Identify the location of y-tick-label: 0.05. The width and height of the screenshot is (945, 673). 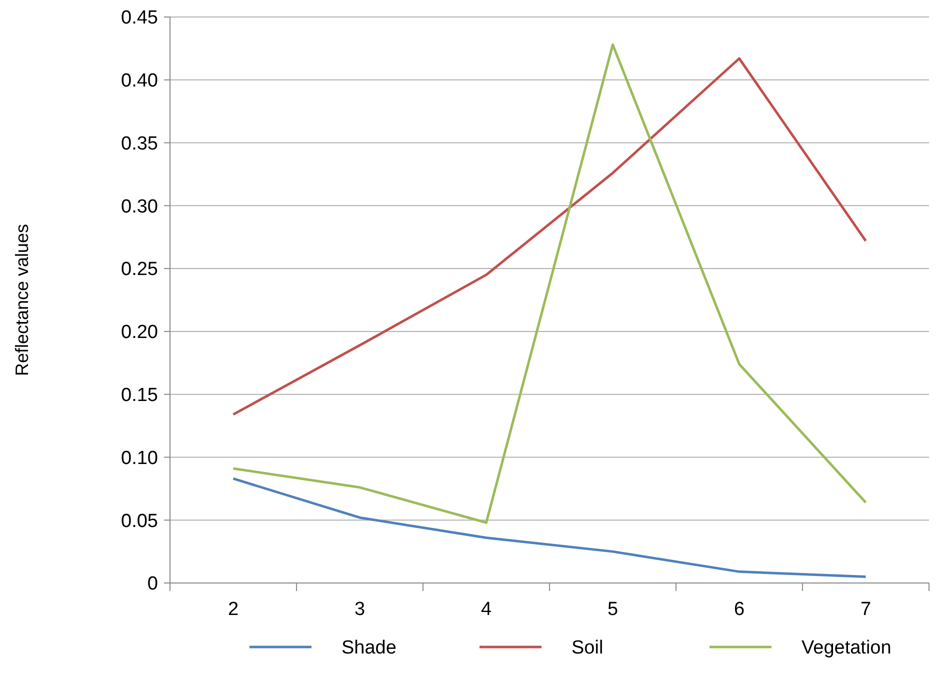
(139, 521).